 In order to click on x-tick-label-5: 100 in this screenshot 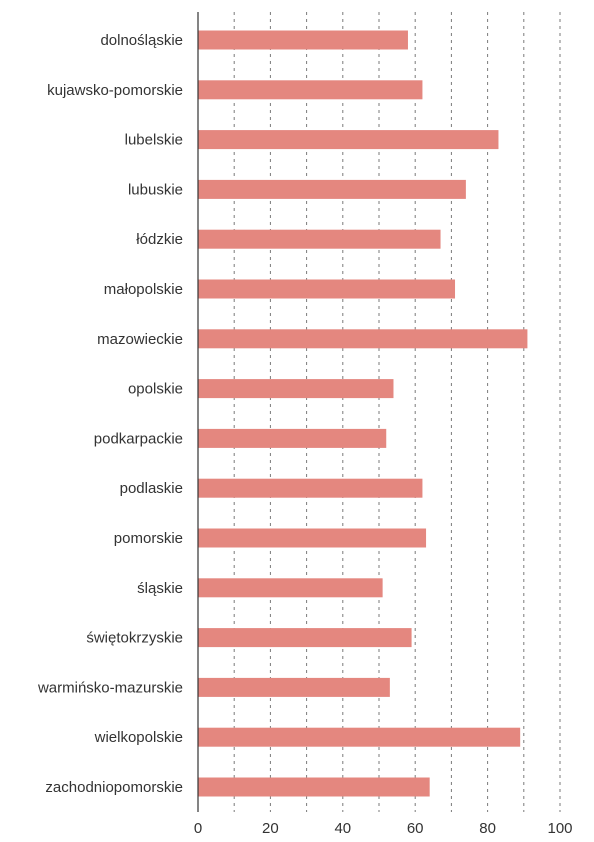, I will do `click(559, 828)`.